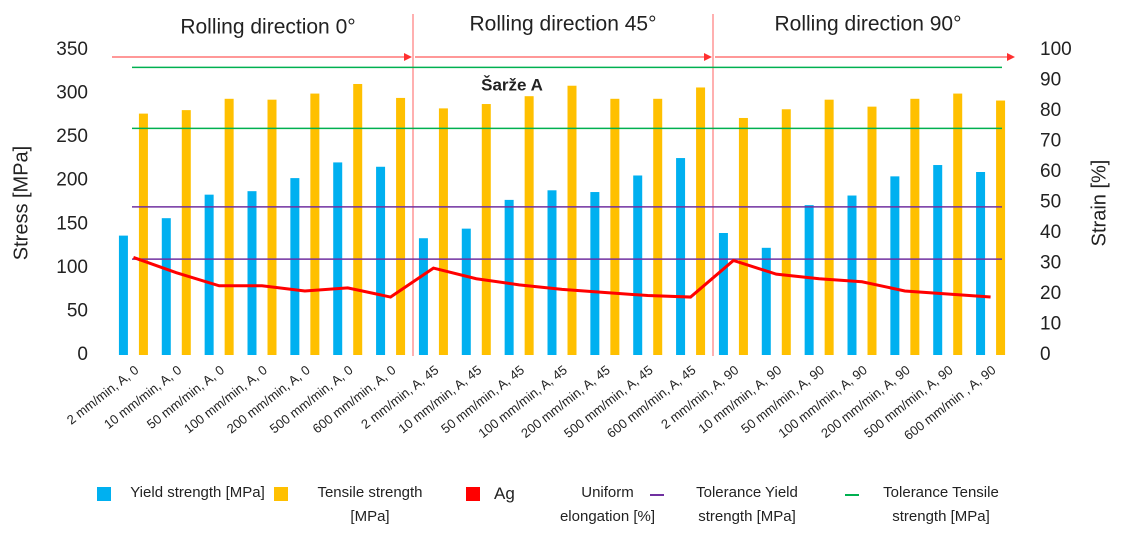  What do you see at coordinates (82, 354) in the screenshot?
I see `y-tick-label: 0` at bounding box center [82, 354].